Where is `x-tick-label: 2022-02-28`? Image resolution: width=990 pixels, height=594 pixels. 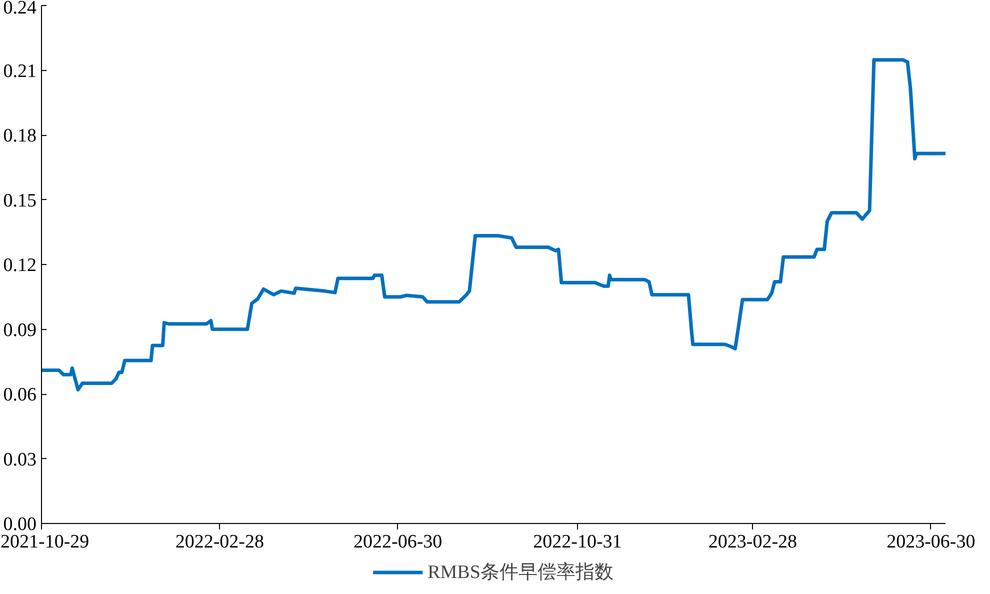 x-tick-label: 2022-02-28 is located at coordinates (219, 542).